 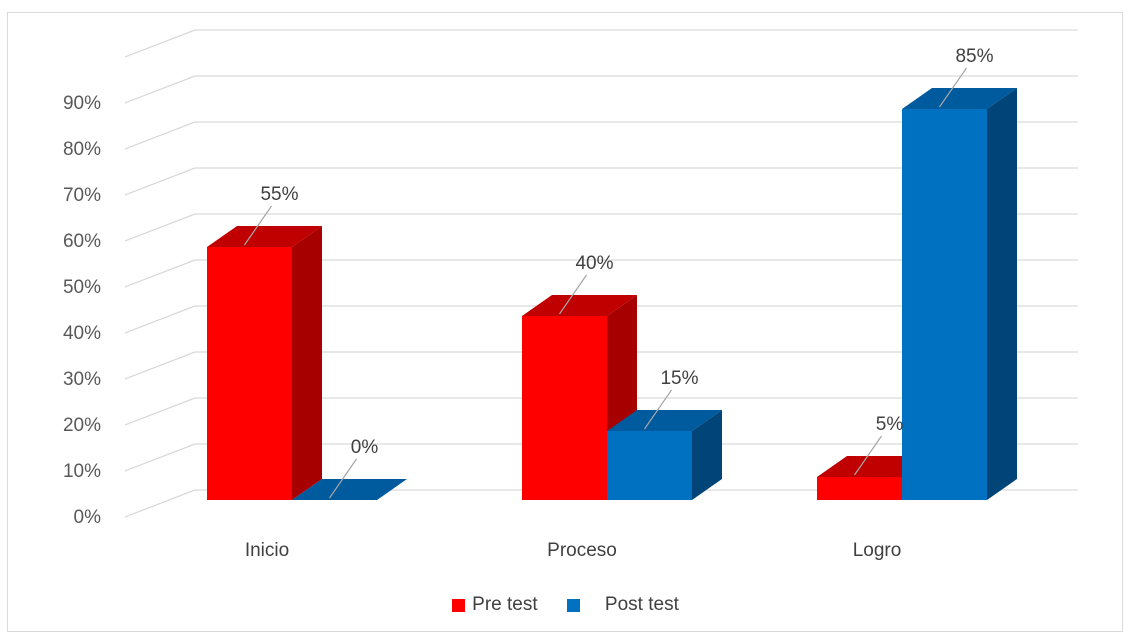 I want to click on x-category-label: Inicio, so click(x=267, y=550).